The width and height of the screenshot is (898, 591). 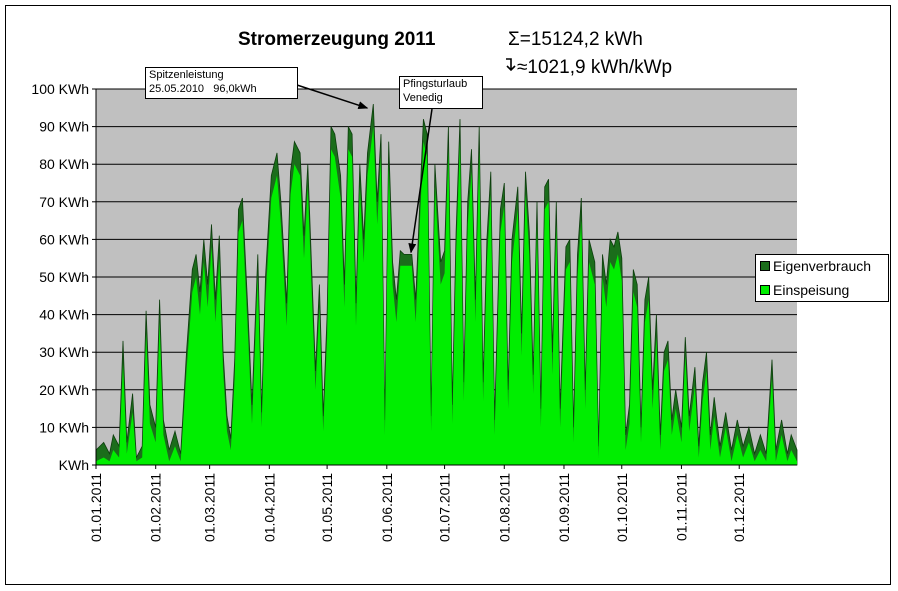 What do you see at coordinates (64, 315) in the screenshot?
I see `y-tick-label: 40 KWh` at bounding box center [64, 315].